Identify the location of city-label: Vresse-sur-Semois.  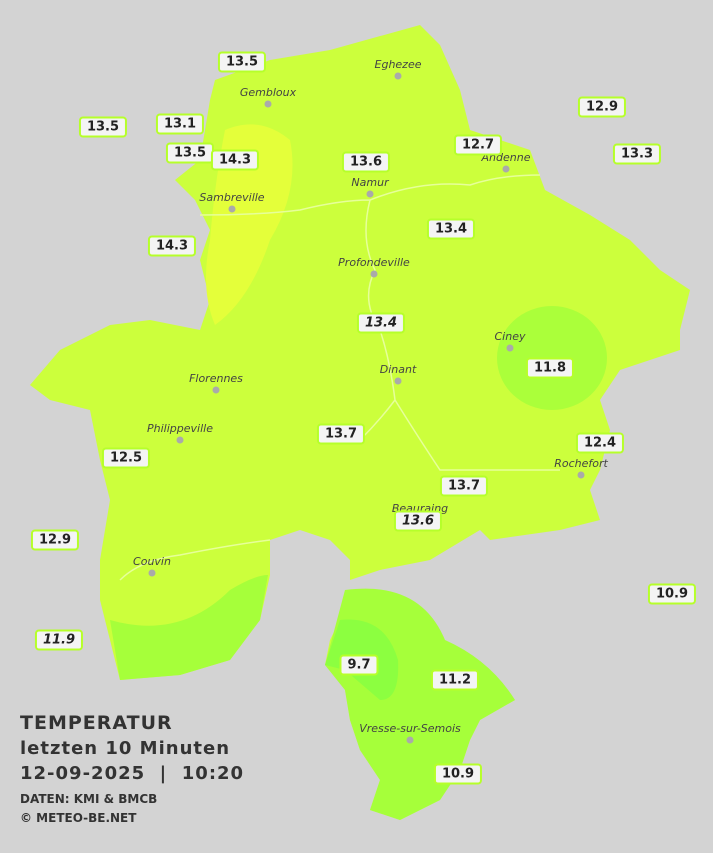
(410, 728).